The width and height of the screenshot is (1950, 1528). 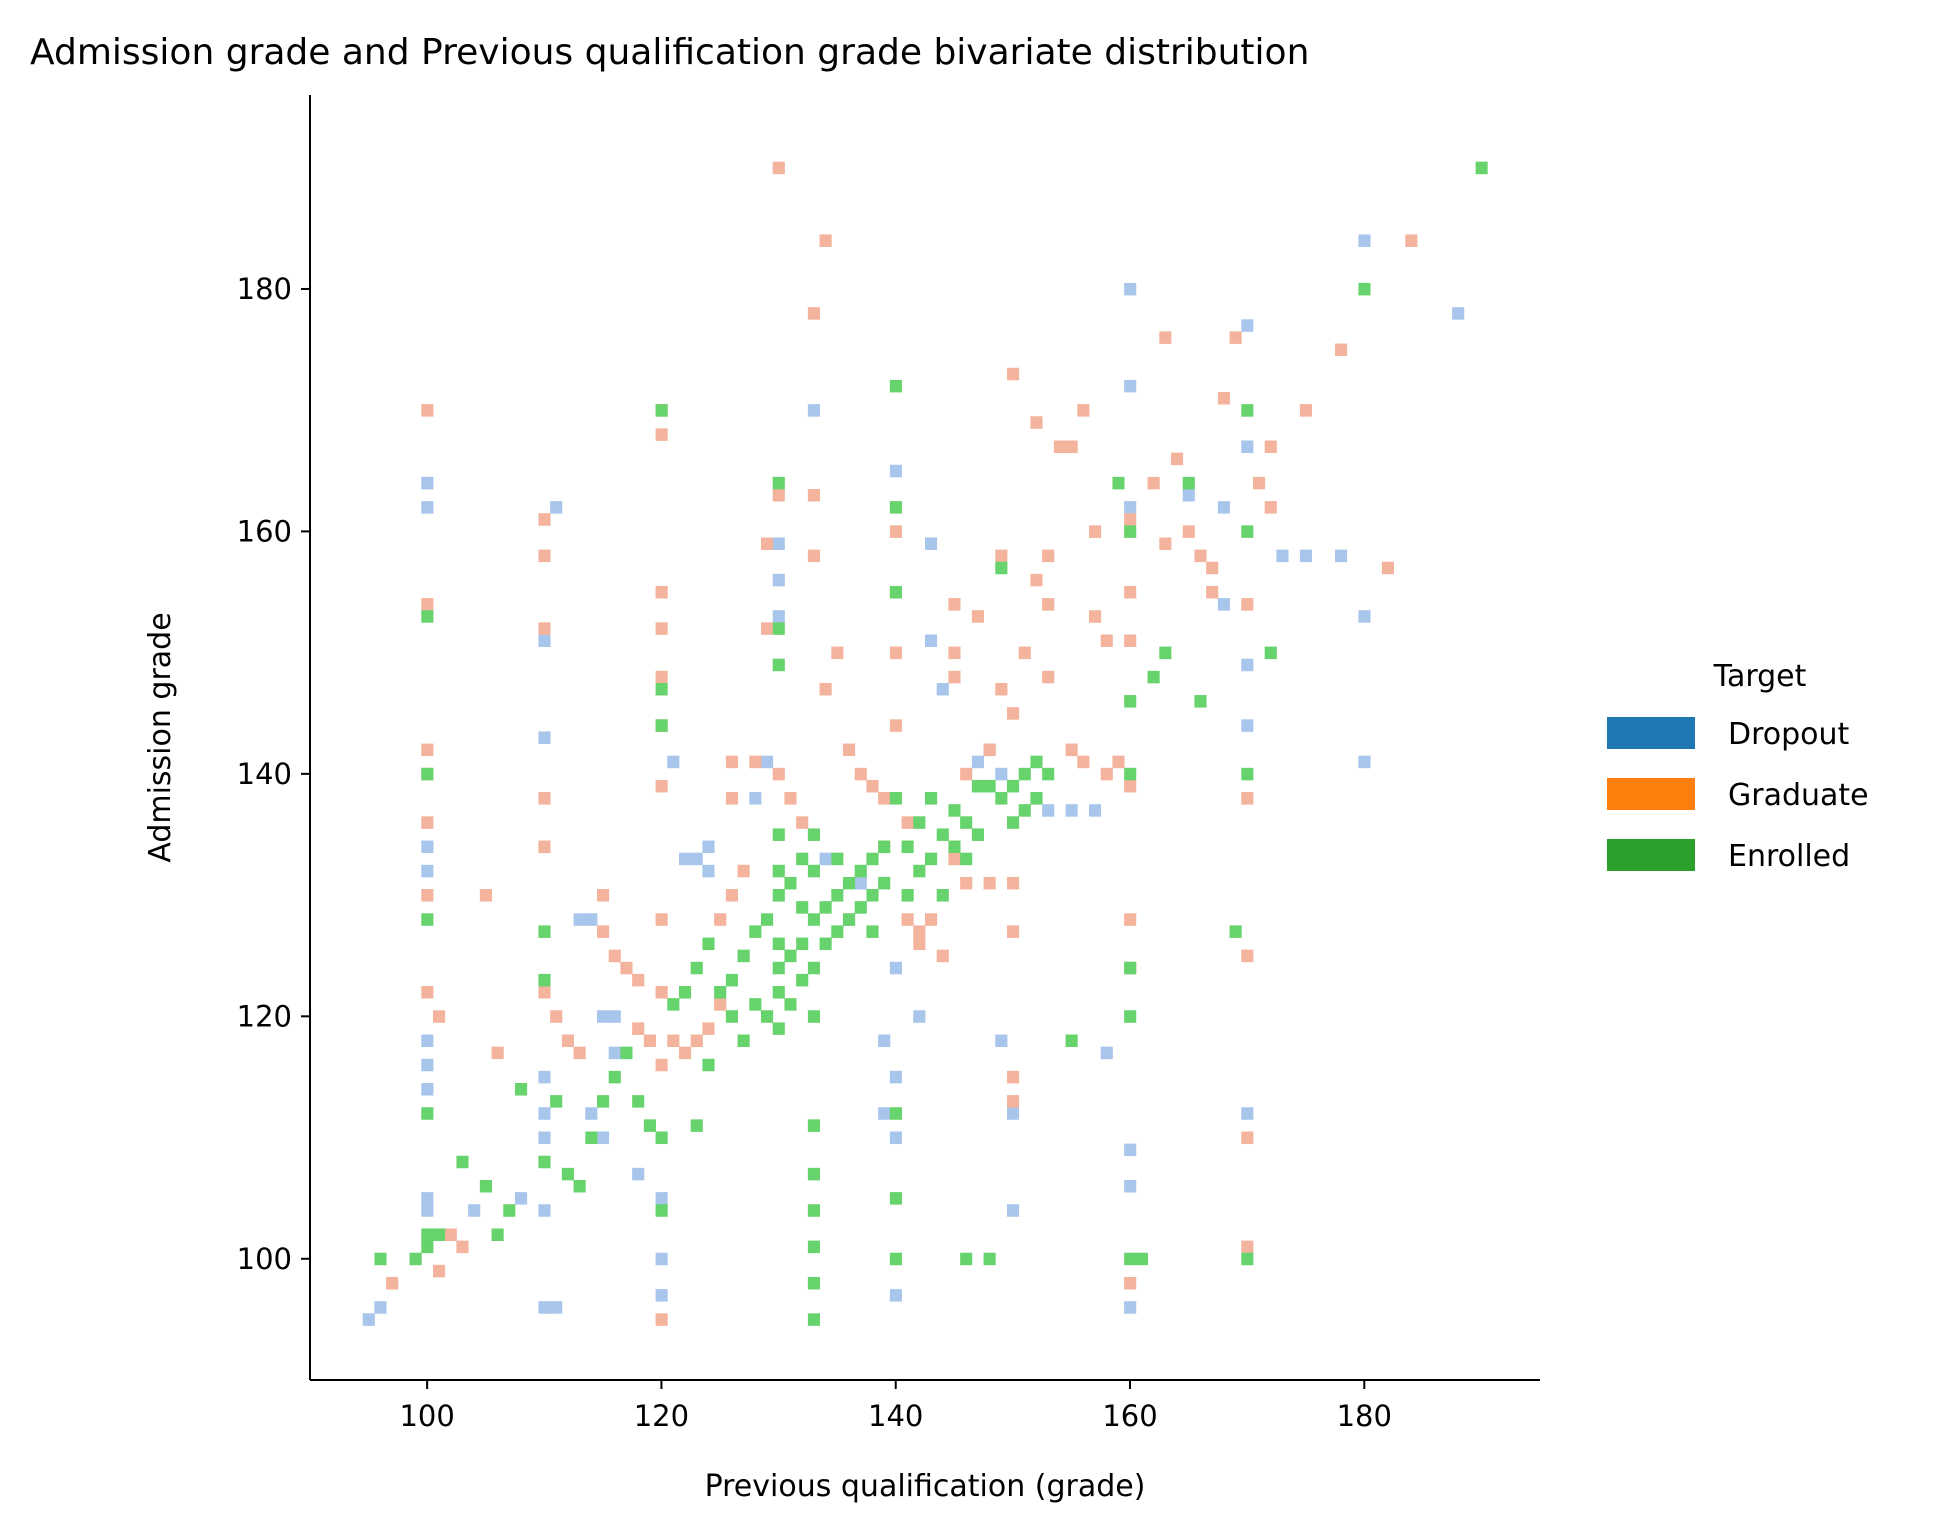 I want to click on legend-swatch-enrolled, so click(x=1651, y=855).